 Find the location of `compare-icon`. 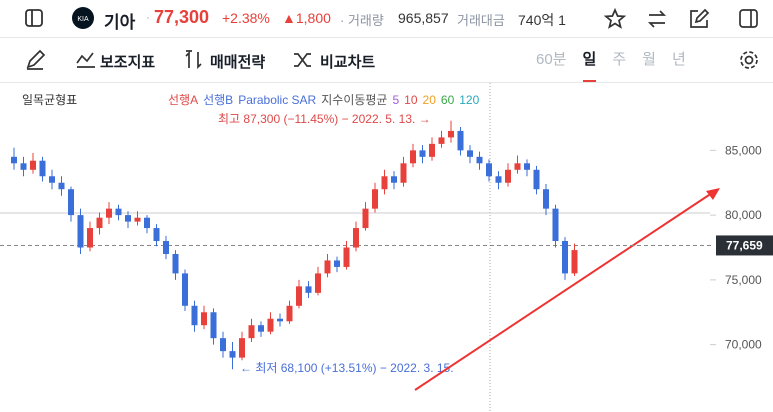

compare-icon is located at coordinates (302, 60).